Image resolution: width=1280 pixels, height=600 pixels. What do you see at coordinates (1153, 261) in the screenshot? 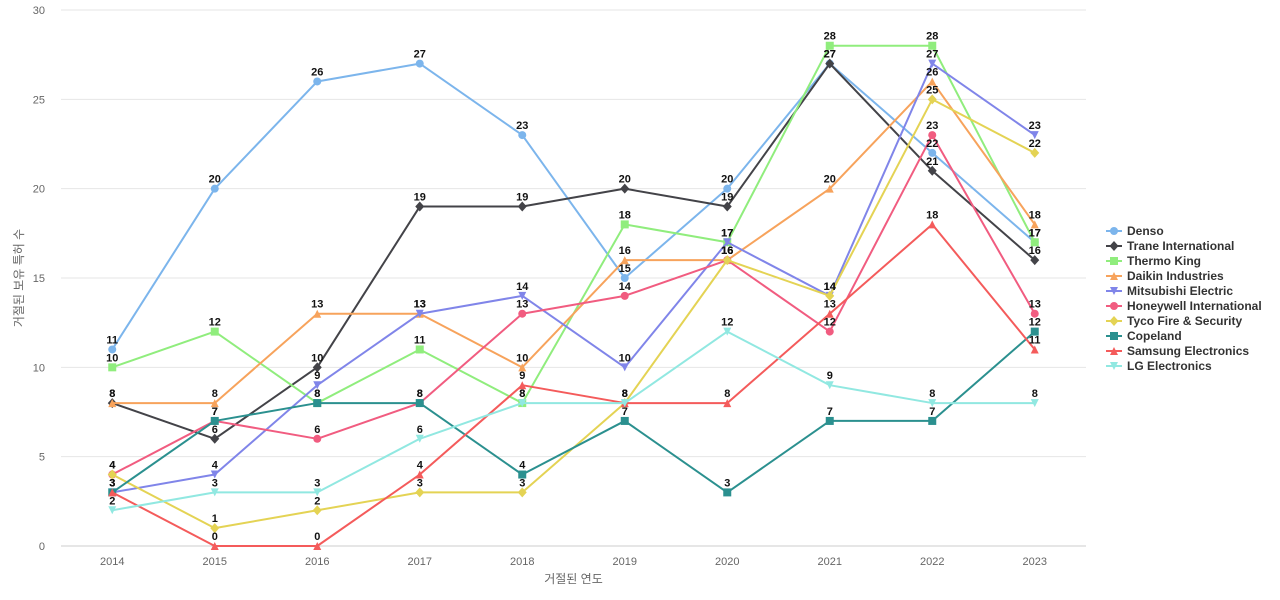
I see `legend-item: Thermo King` at bounding box center [1153, 261].